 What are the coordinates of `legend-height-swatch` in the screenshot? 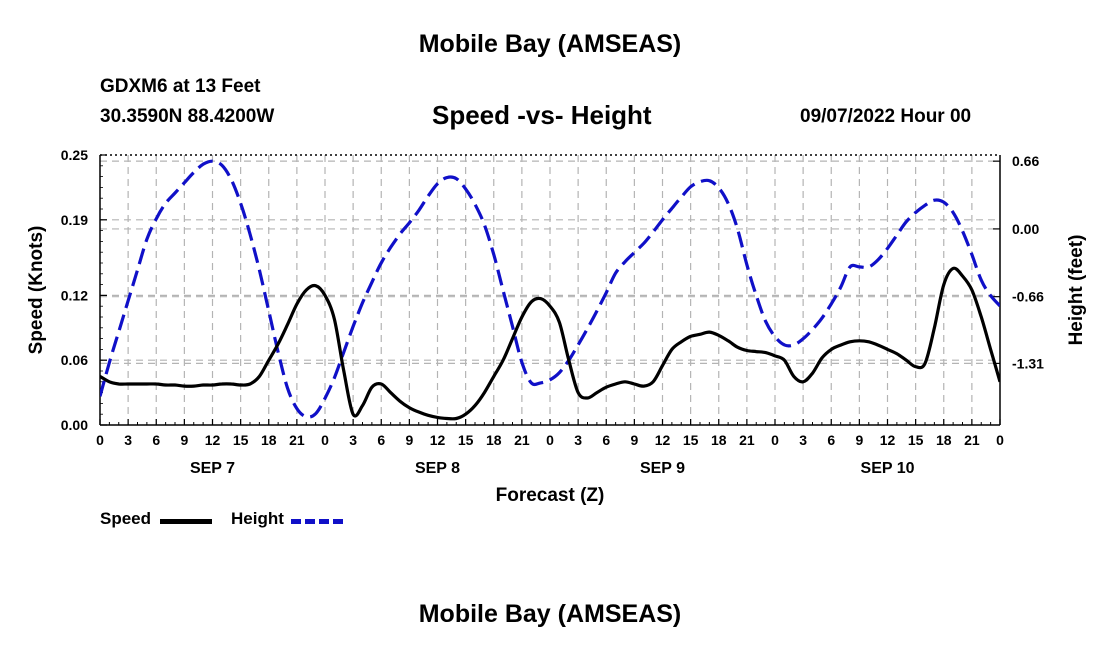 It's located at (317, 521).